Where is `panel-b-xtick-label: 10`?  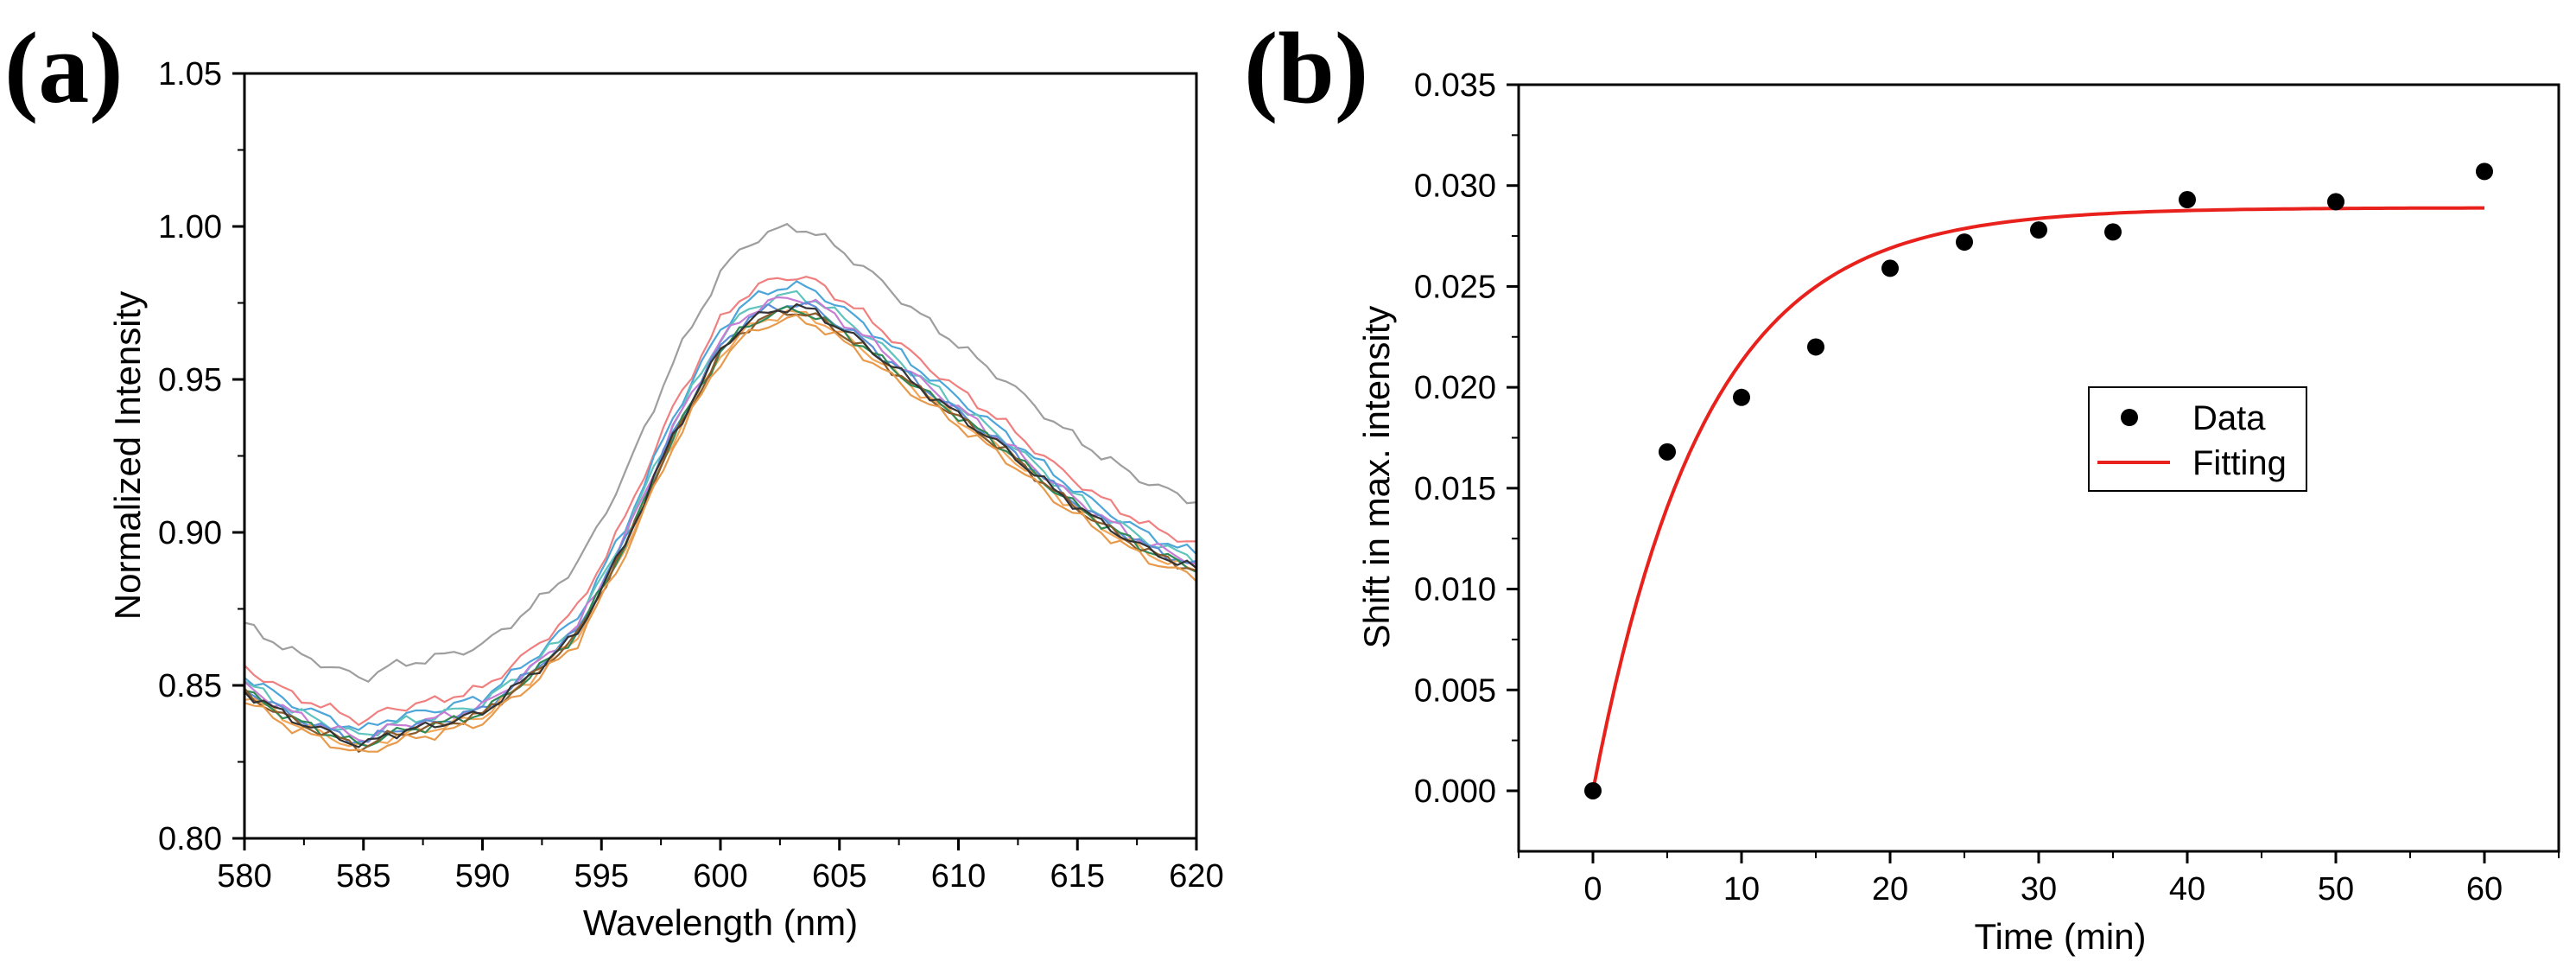
panel-b-xtick-label: 10 is located at coordinates (1741, 889).